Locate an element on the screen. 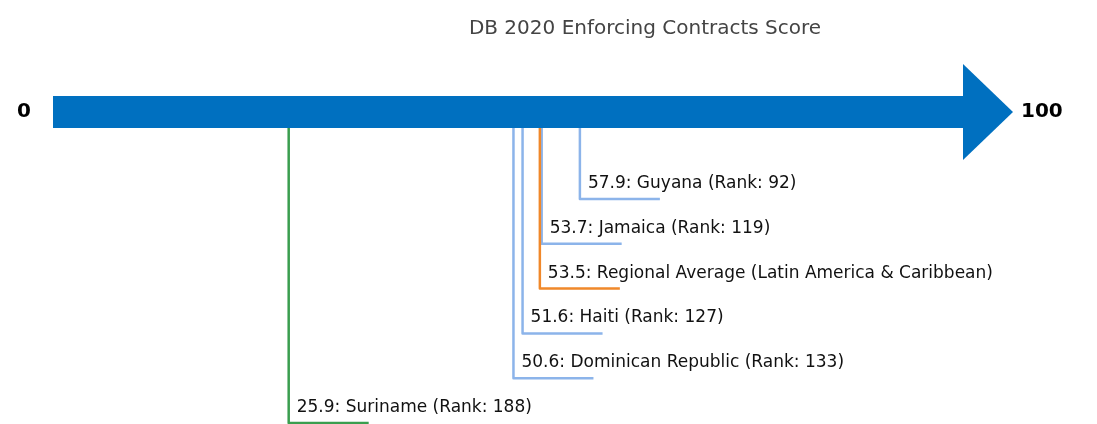 The width and height of the screenshot is (1097, 424). text: 0 is located at coordinates (24, 110).